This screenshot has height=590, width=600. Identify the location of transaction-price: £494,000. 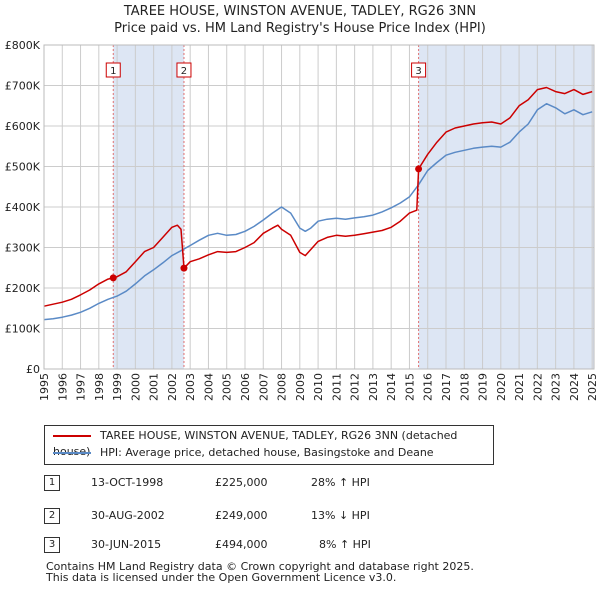
(241, 544).